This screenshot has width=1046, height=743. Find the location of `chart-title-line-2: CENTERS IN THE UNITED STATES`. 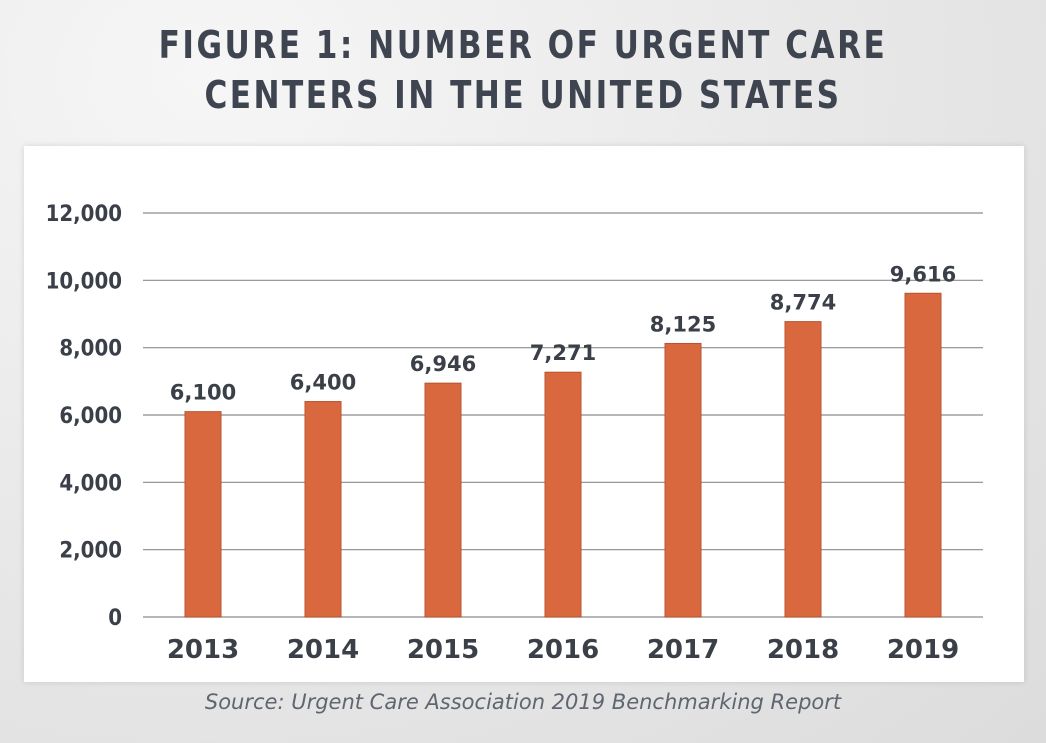

chart-title-line-2: CENTERS IN THE UNITED STATES is located at coordinates (523, 95).